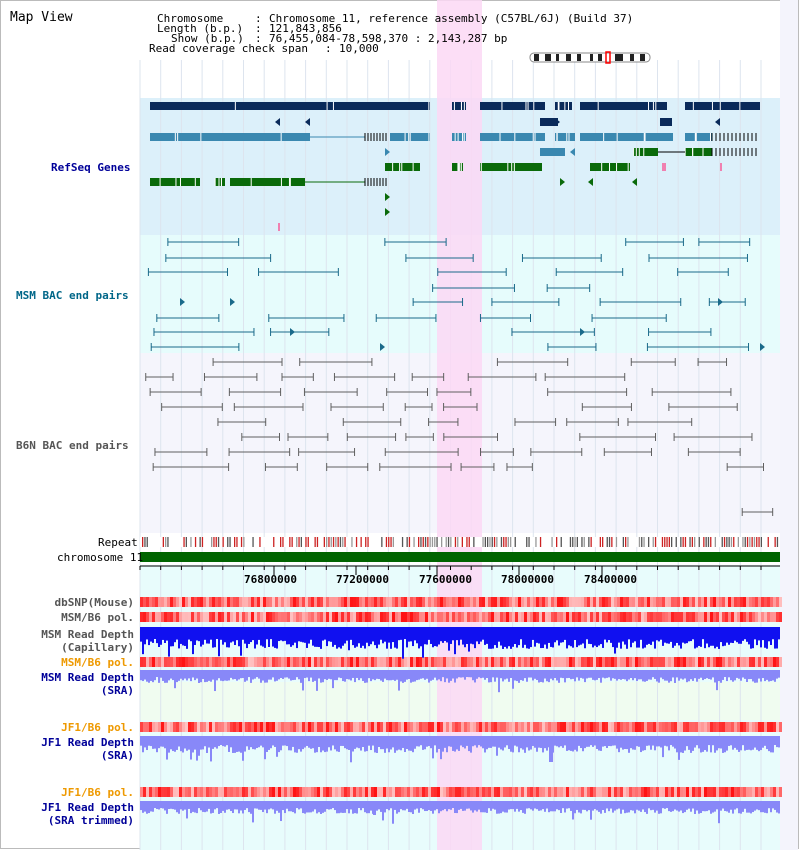 The height and width of the screenshot is (850, 800). What do you see at coordinates (90, 820) in the screenshot?
I see `track-label-jf1-depth-trim-2: (SRA trimmed)` at bounding box center [90, 820].